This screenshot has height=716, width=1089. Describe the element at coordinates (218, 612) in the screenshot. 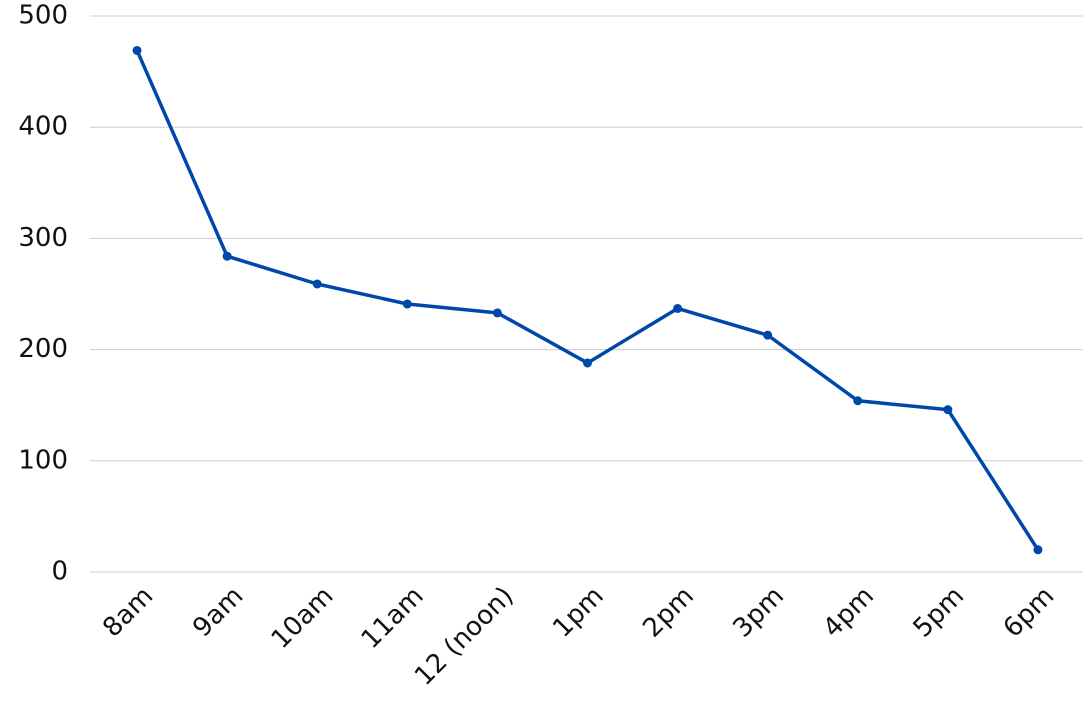

I see `x-tick-label: 9am` at that location.